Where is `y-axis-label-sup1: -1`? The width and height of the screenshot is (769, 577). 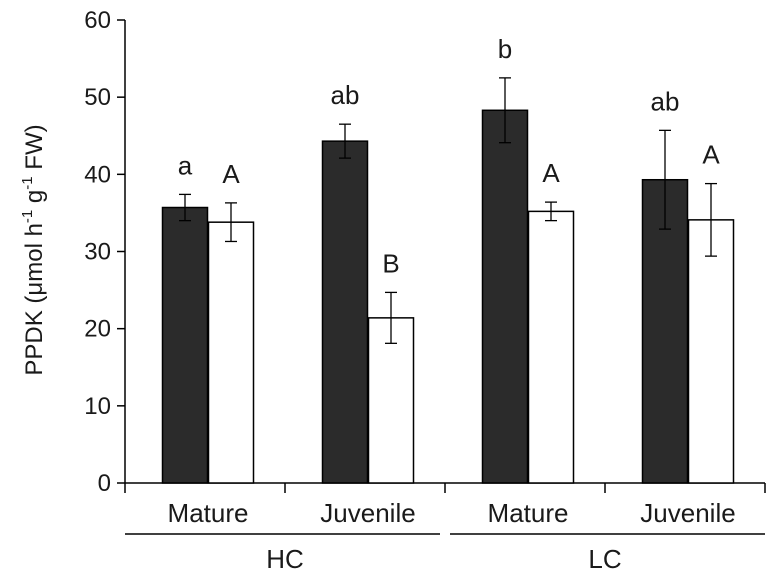
y-axis-label-sup1: -1 is located at coordinates (27, 216).